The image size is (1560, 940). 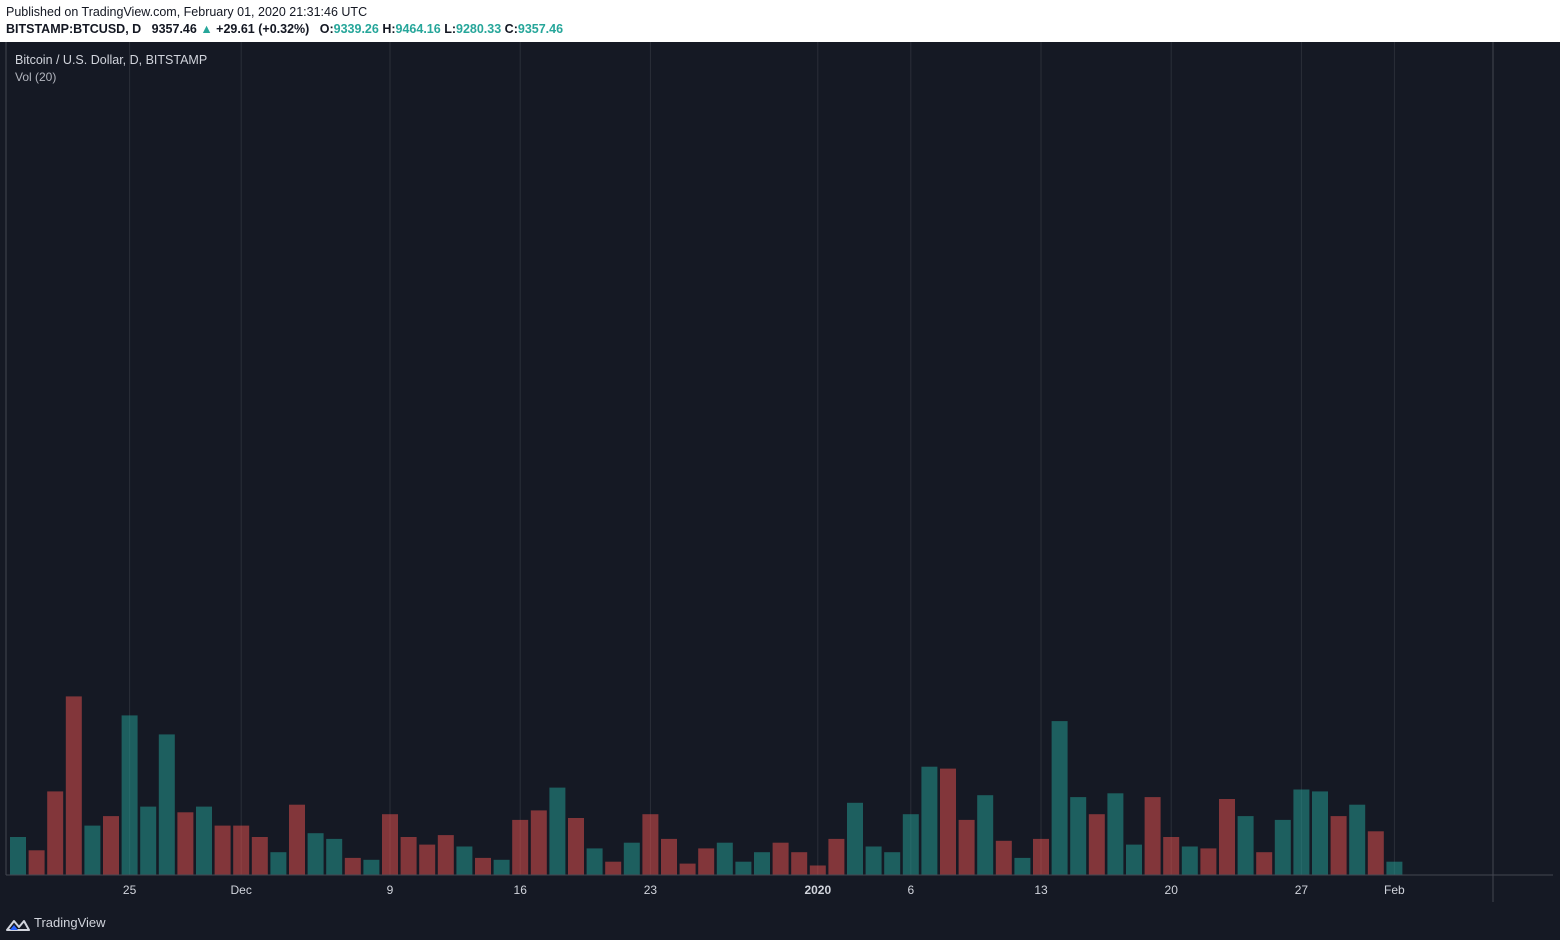 I want to click on time-tick-label: Dec, so click(x=241, y=890).